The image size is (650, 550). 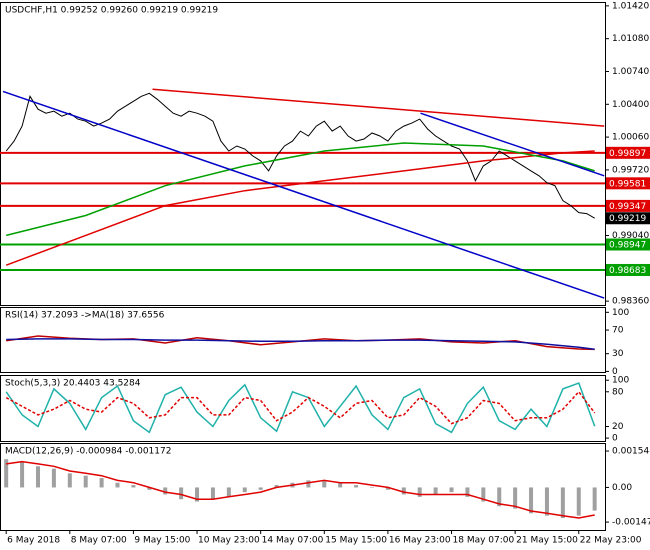 I want to click on y-tick-label: 0.00, so click(x=622, y=488).